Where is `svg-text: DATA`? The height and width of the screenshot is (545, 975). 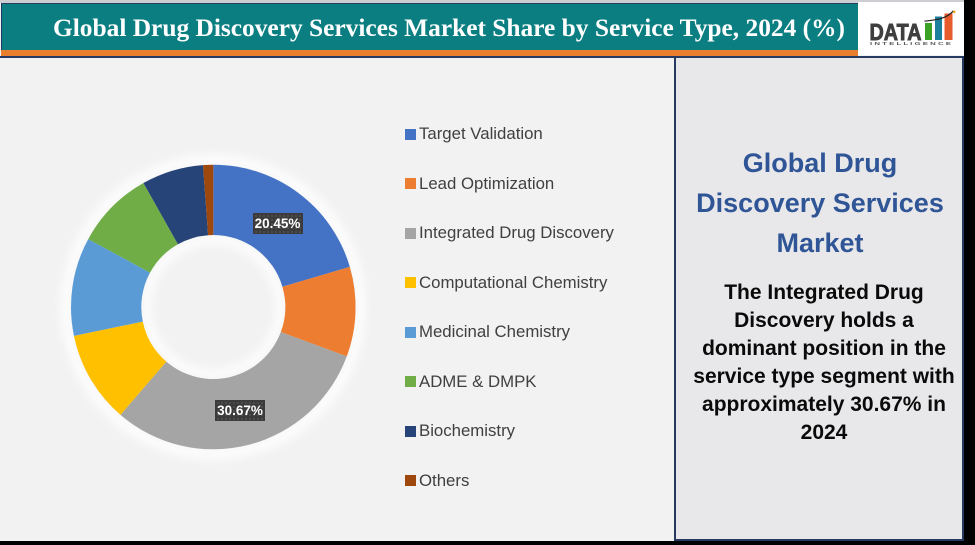 svg-text: DATA is located at coordinates (896, 32).